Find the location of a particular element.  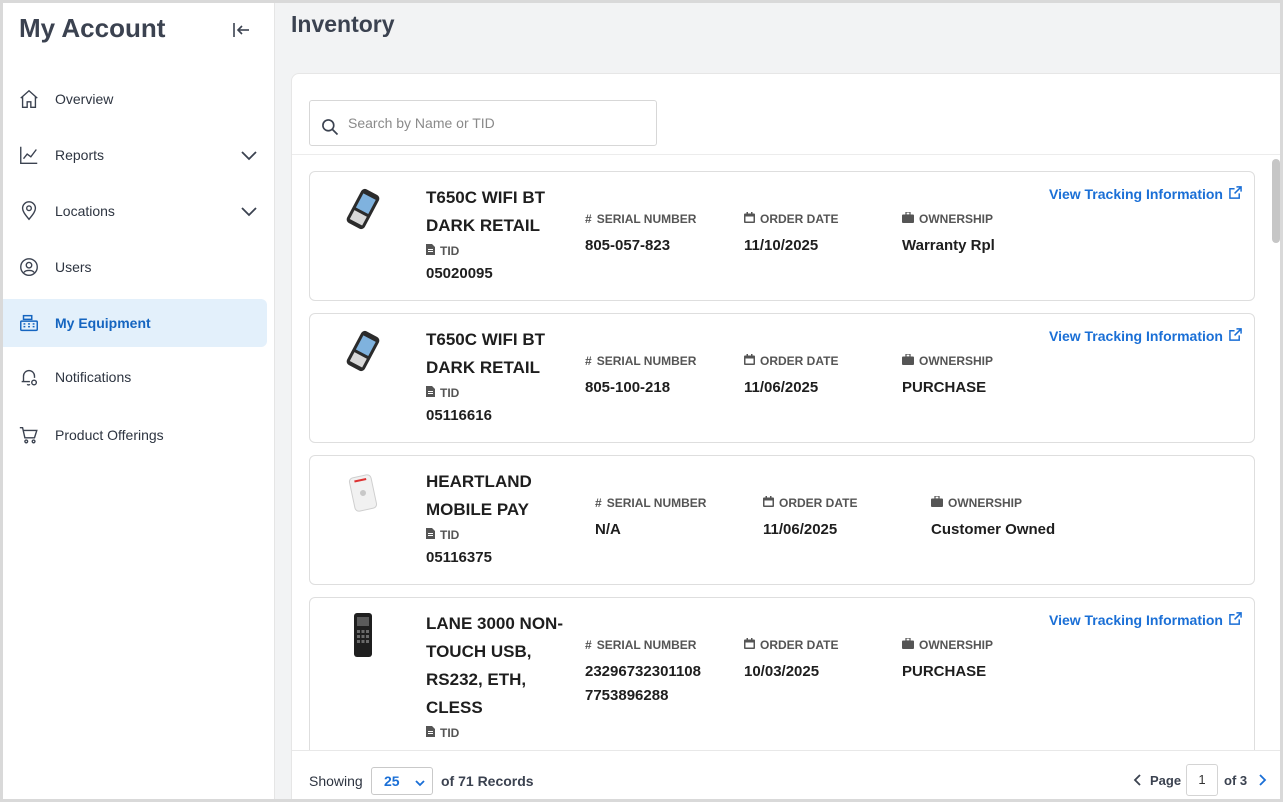

sidebar-item-users: Users is located at coordinates (135, 267).